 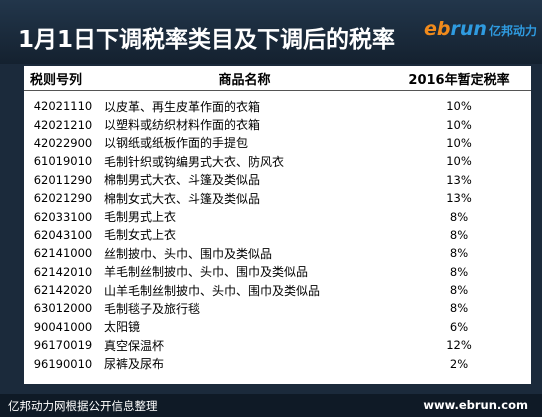 What do you see at coordinates (182, 180) in the screenshot?
I see `product-name-cell: 棉制男式大衣、斗篷及类似品` at bounding box center [182, 180].